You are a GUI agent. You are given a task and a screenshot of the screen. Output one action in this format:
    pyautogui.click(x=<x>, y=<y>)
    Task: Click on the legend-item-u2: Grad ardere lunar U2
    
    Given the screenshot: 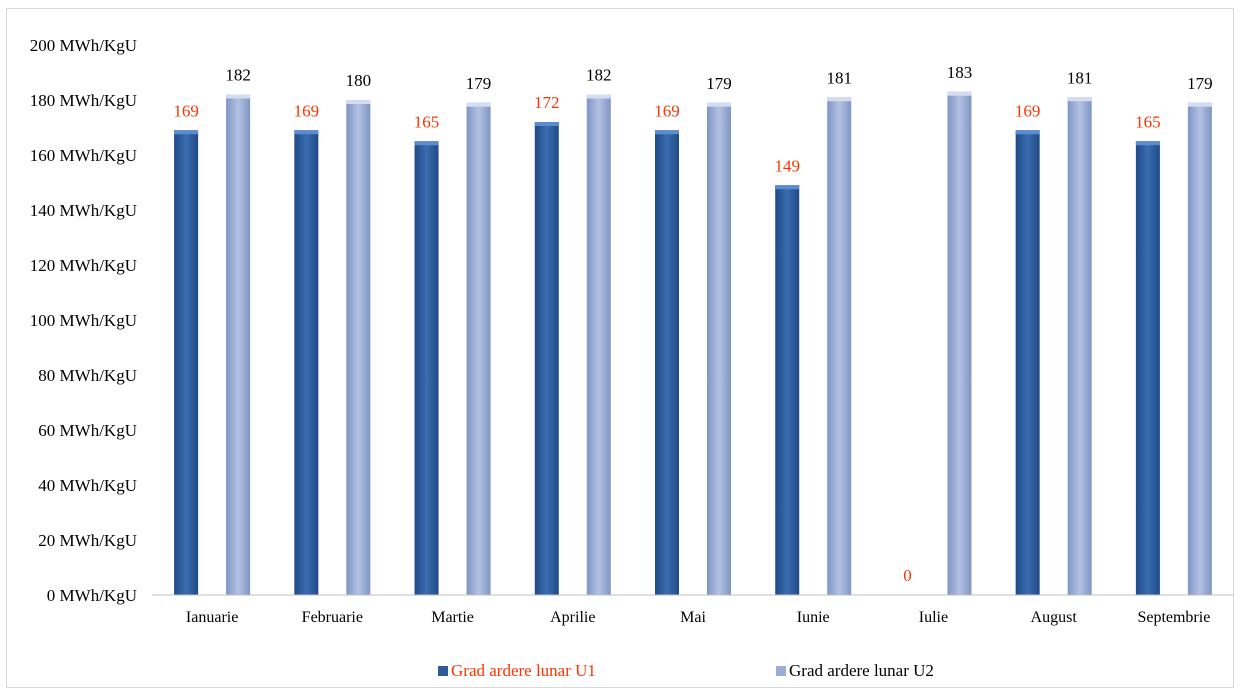 What is the action you would take?
    pyautogui.click(x=855, y=671)
    